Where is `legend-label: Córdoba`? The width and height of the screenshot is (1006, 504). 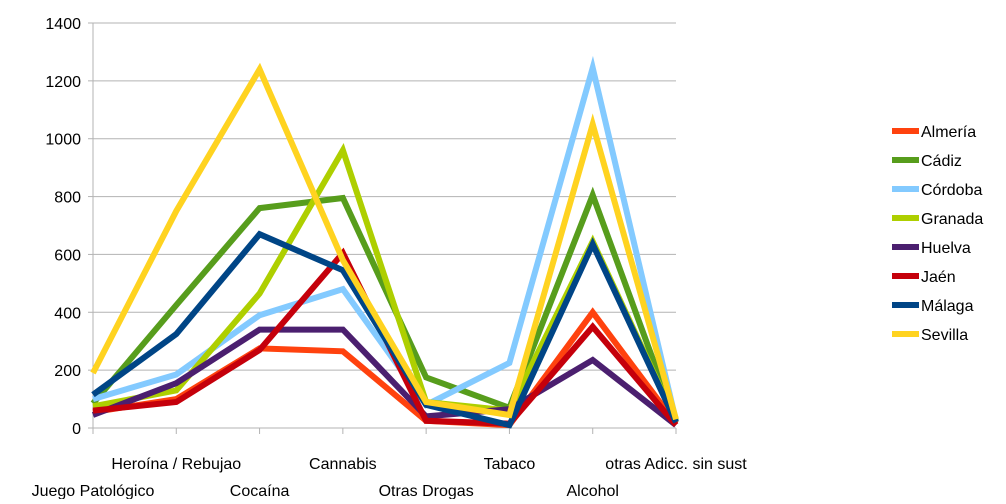 legend-label: Córdoba is located at coordinates (951, 190).